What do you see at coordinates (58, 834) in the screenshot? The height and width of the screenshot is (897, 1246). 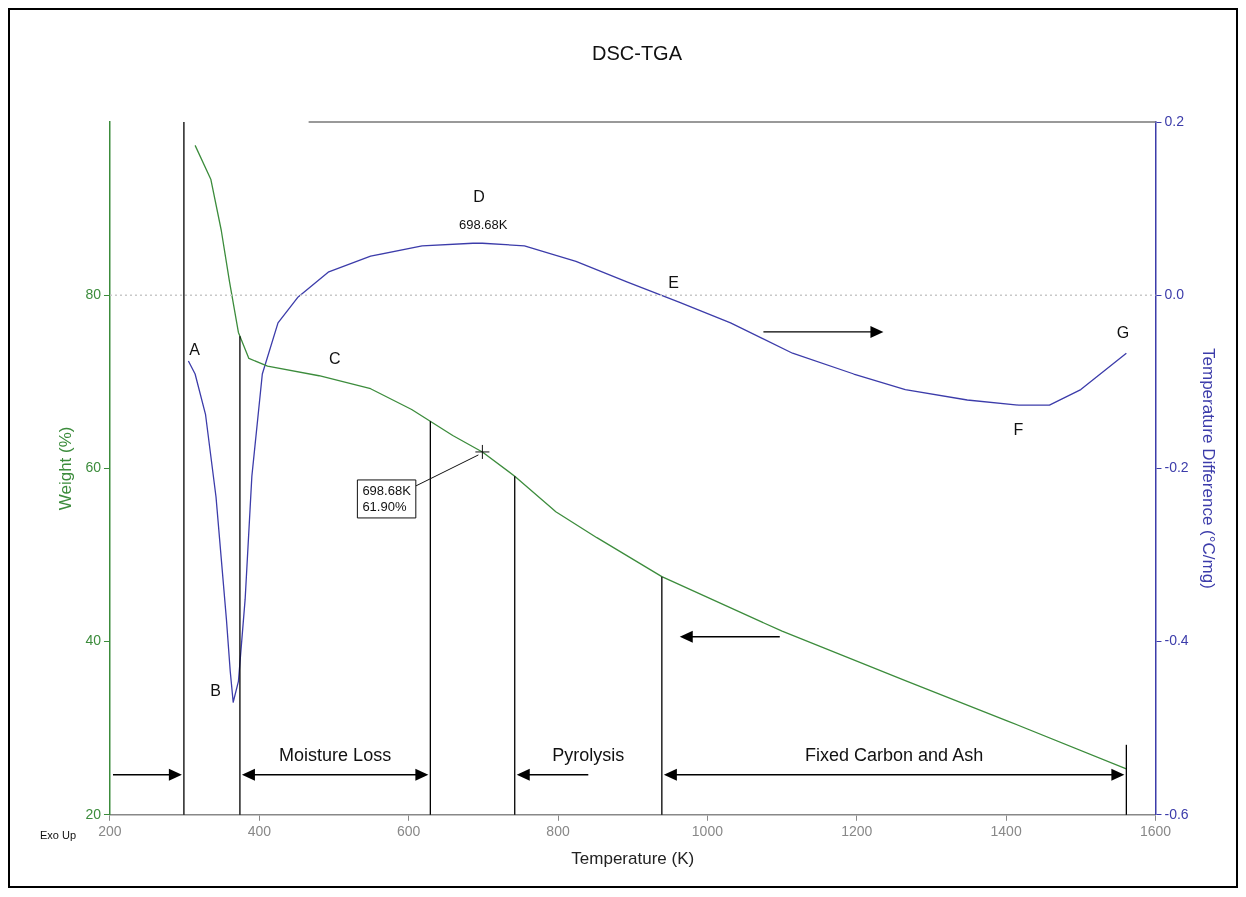 I see `text: Exo Up` at bounding box center [58, 834].